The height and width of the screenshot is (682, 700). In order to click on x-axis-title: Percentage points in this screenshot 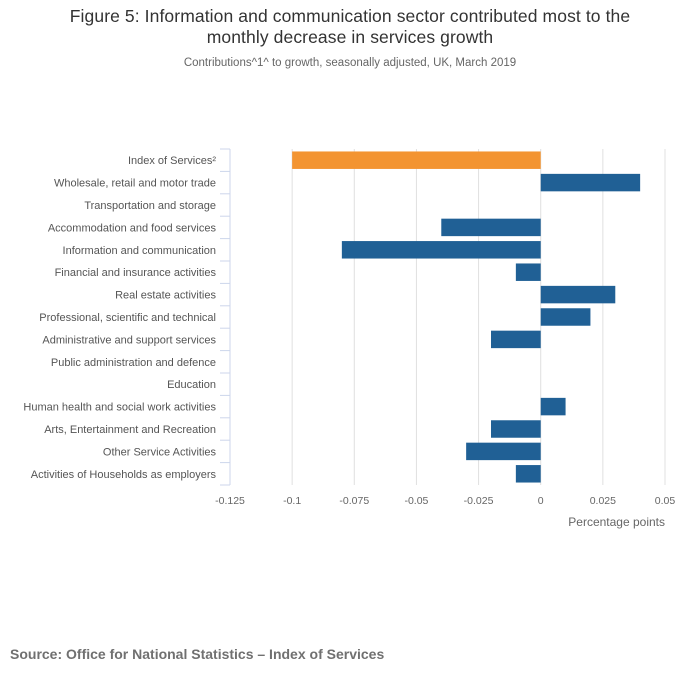, I will do `click(616, 522)`.